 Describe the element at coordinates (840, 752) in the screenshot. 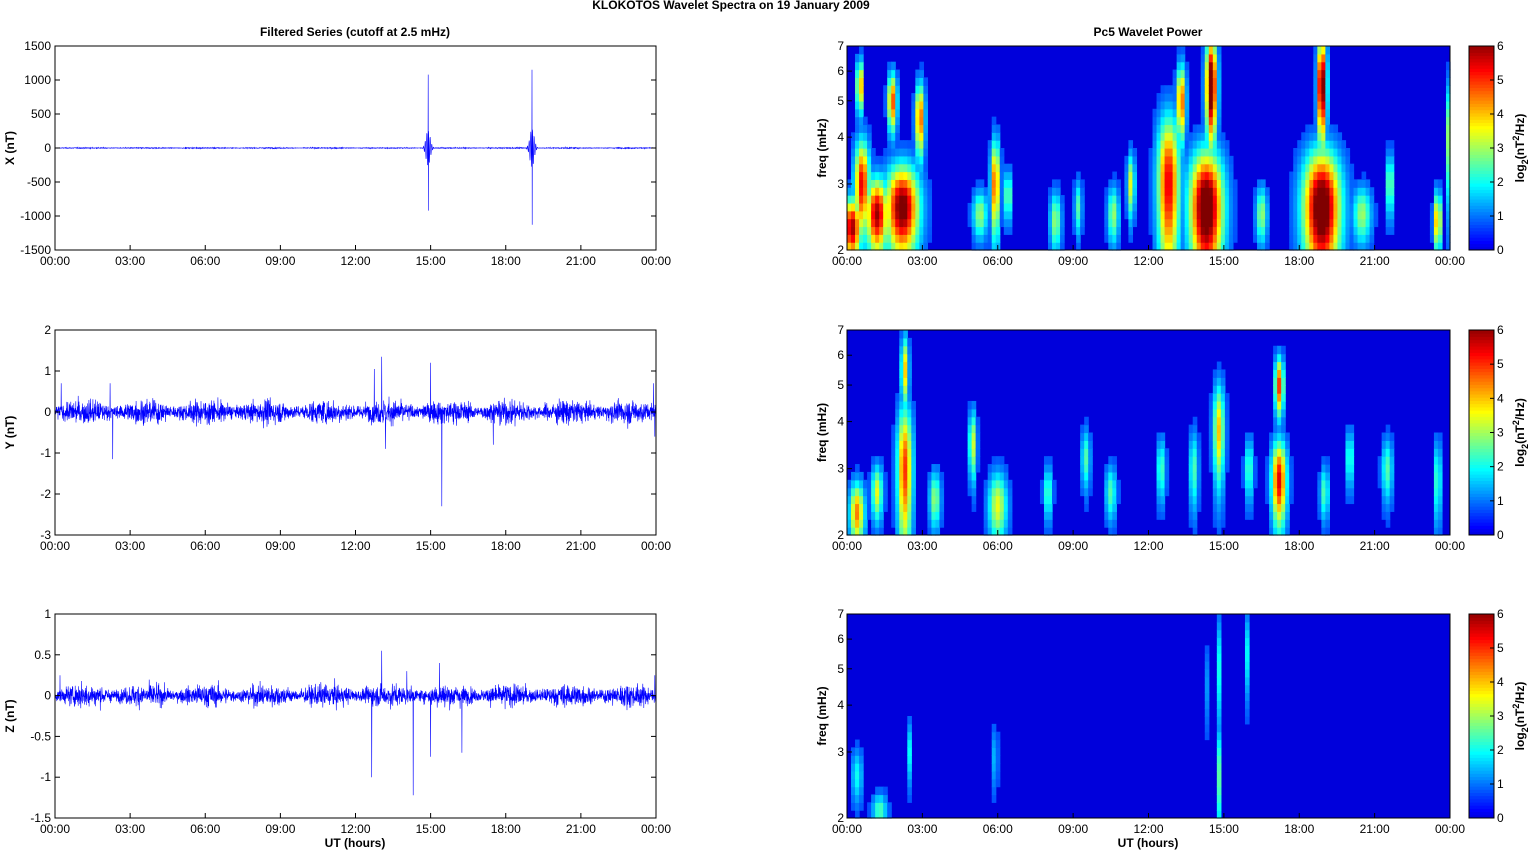

I see `freq-tick-label-z: 3` at that location.